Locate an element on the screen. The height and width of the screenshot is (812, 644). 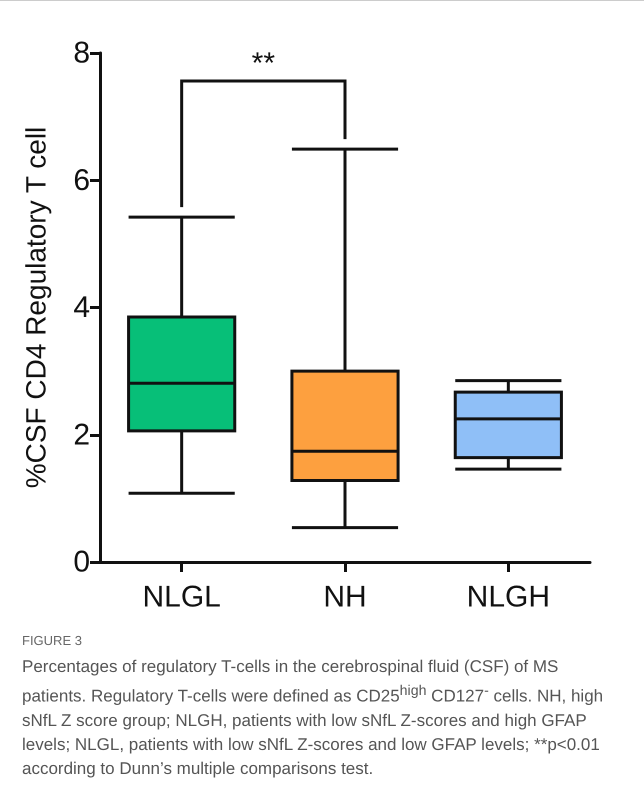
y-tick-label: 4 is located at coordinates (81, 307).